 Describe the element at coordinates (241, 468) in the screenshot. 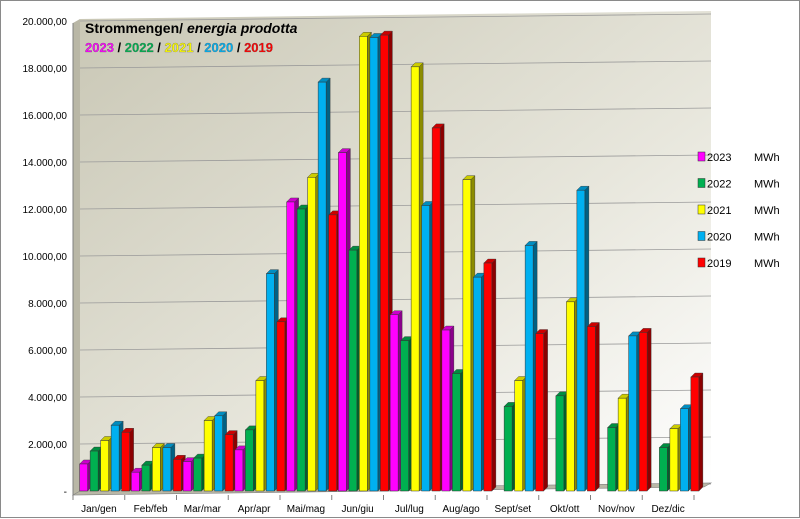

I see `bar-2023-Apr/apr` at that location.